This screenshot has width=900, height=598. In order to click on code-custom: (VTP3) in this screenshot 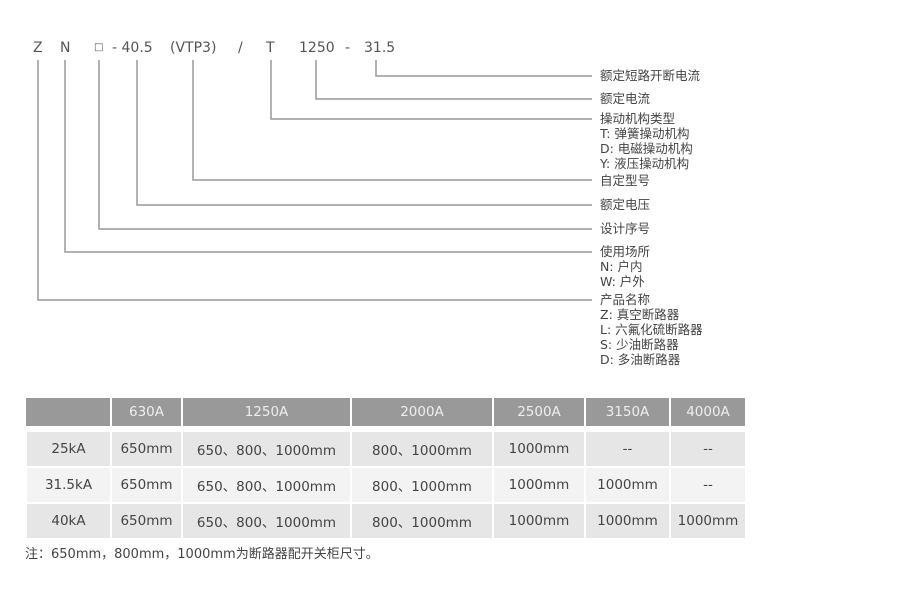, I will do `click(193, 48)`.